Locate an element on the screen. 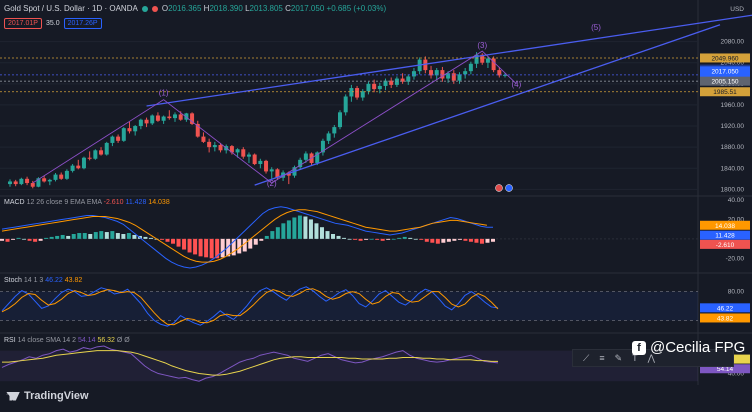 This screenshot has height=412, width=752. alert-icon is located at coordinates (154, 8).